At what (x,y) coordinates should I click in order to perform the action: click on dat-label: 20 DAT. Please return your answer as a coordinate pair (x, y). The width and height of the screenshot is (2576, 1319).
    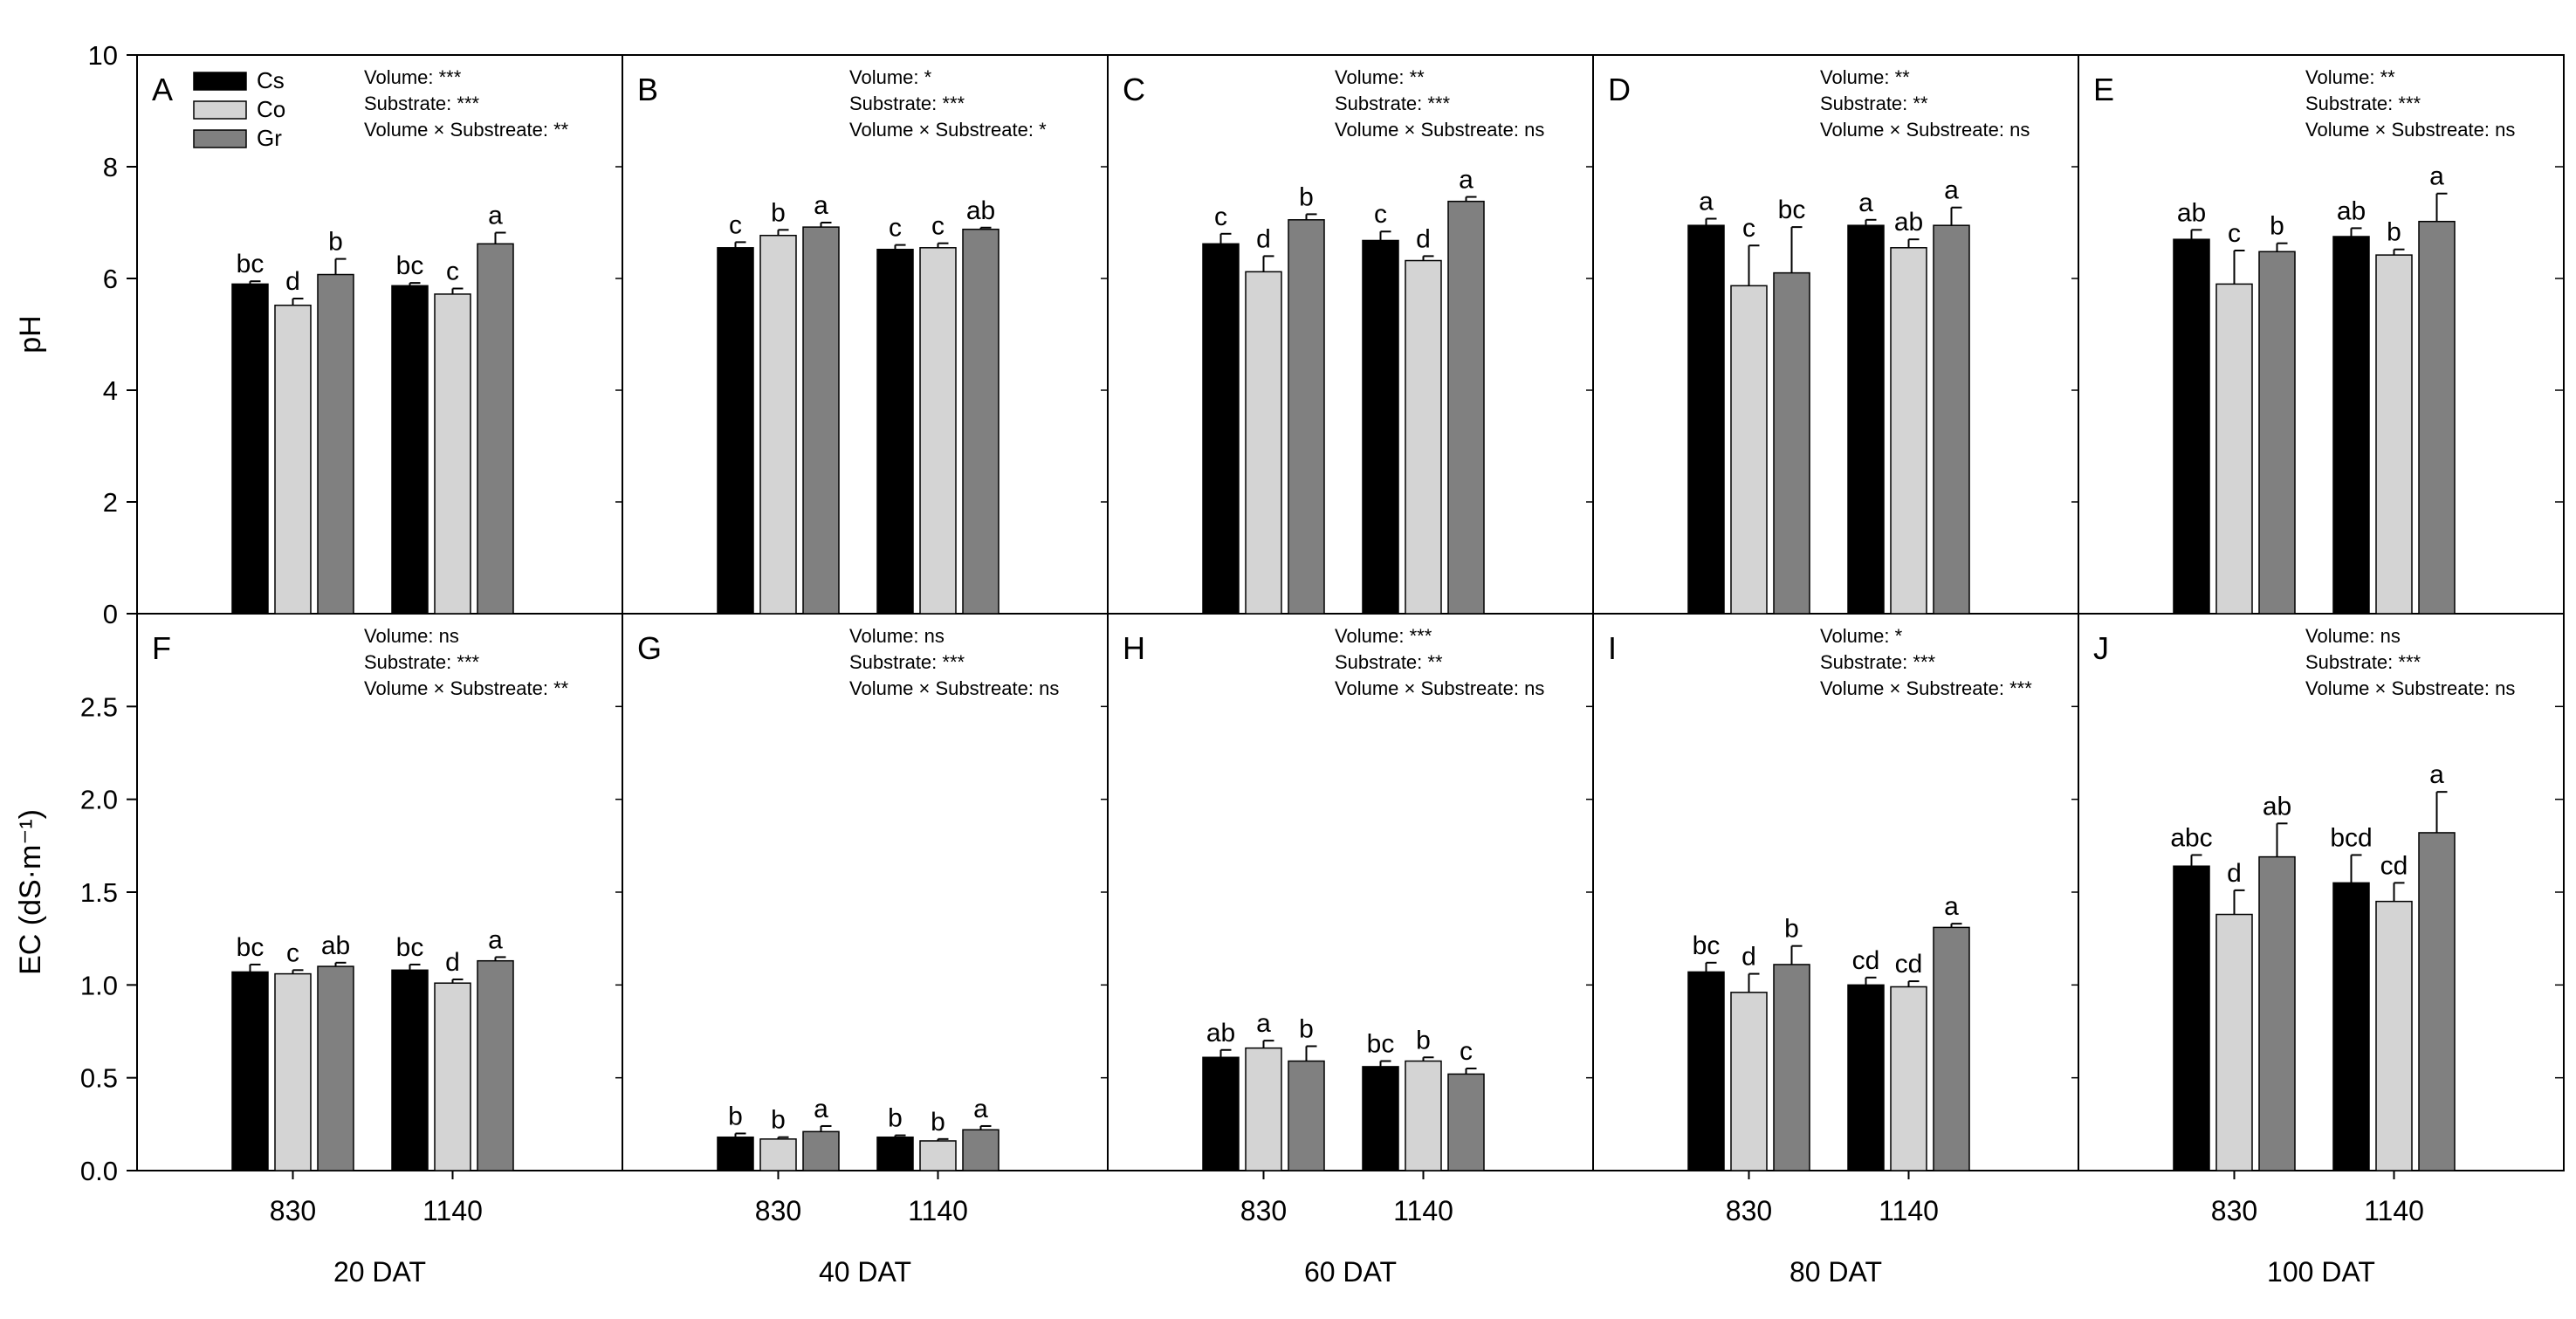
    Looking at the image, I should click on (380, 1272).